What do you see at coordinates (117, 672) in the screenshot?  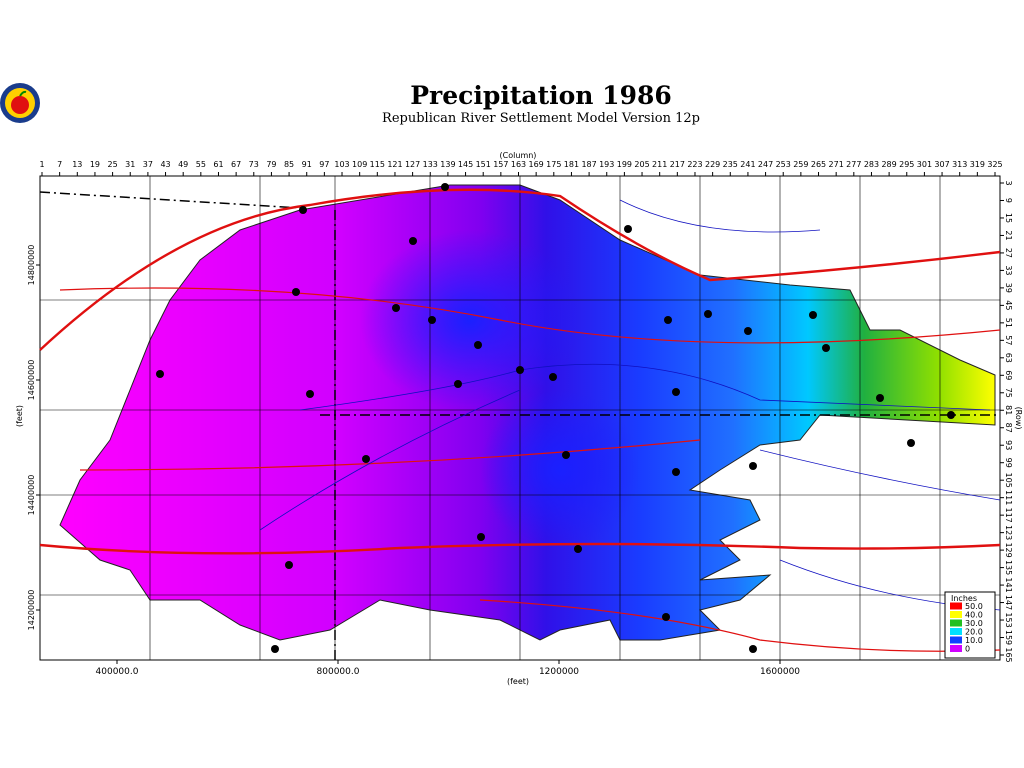 I see `x-tick-label: 400000.0` at bounding box center [117, 672].